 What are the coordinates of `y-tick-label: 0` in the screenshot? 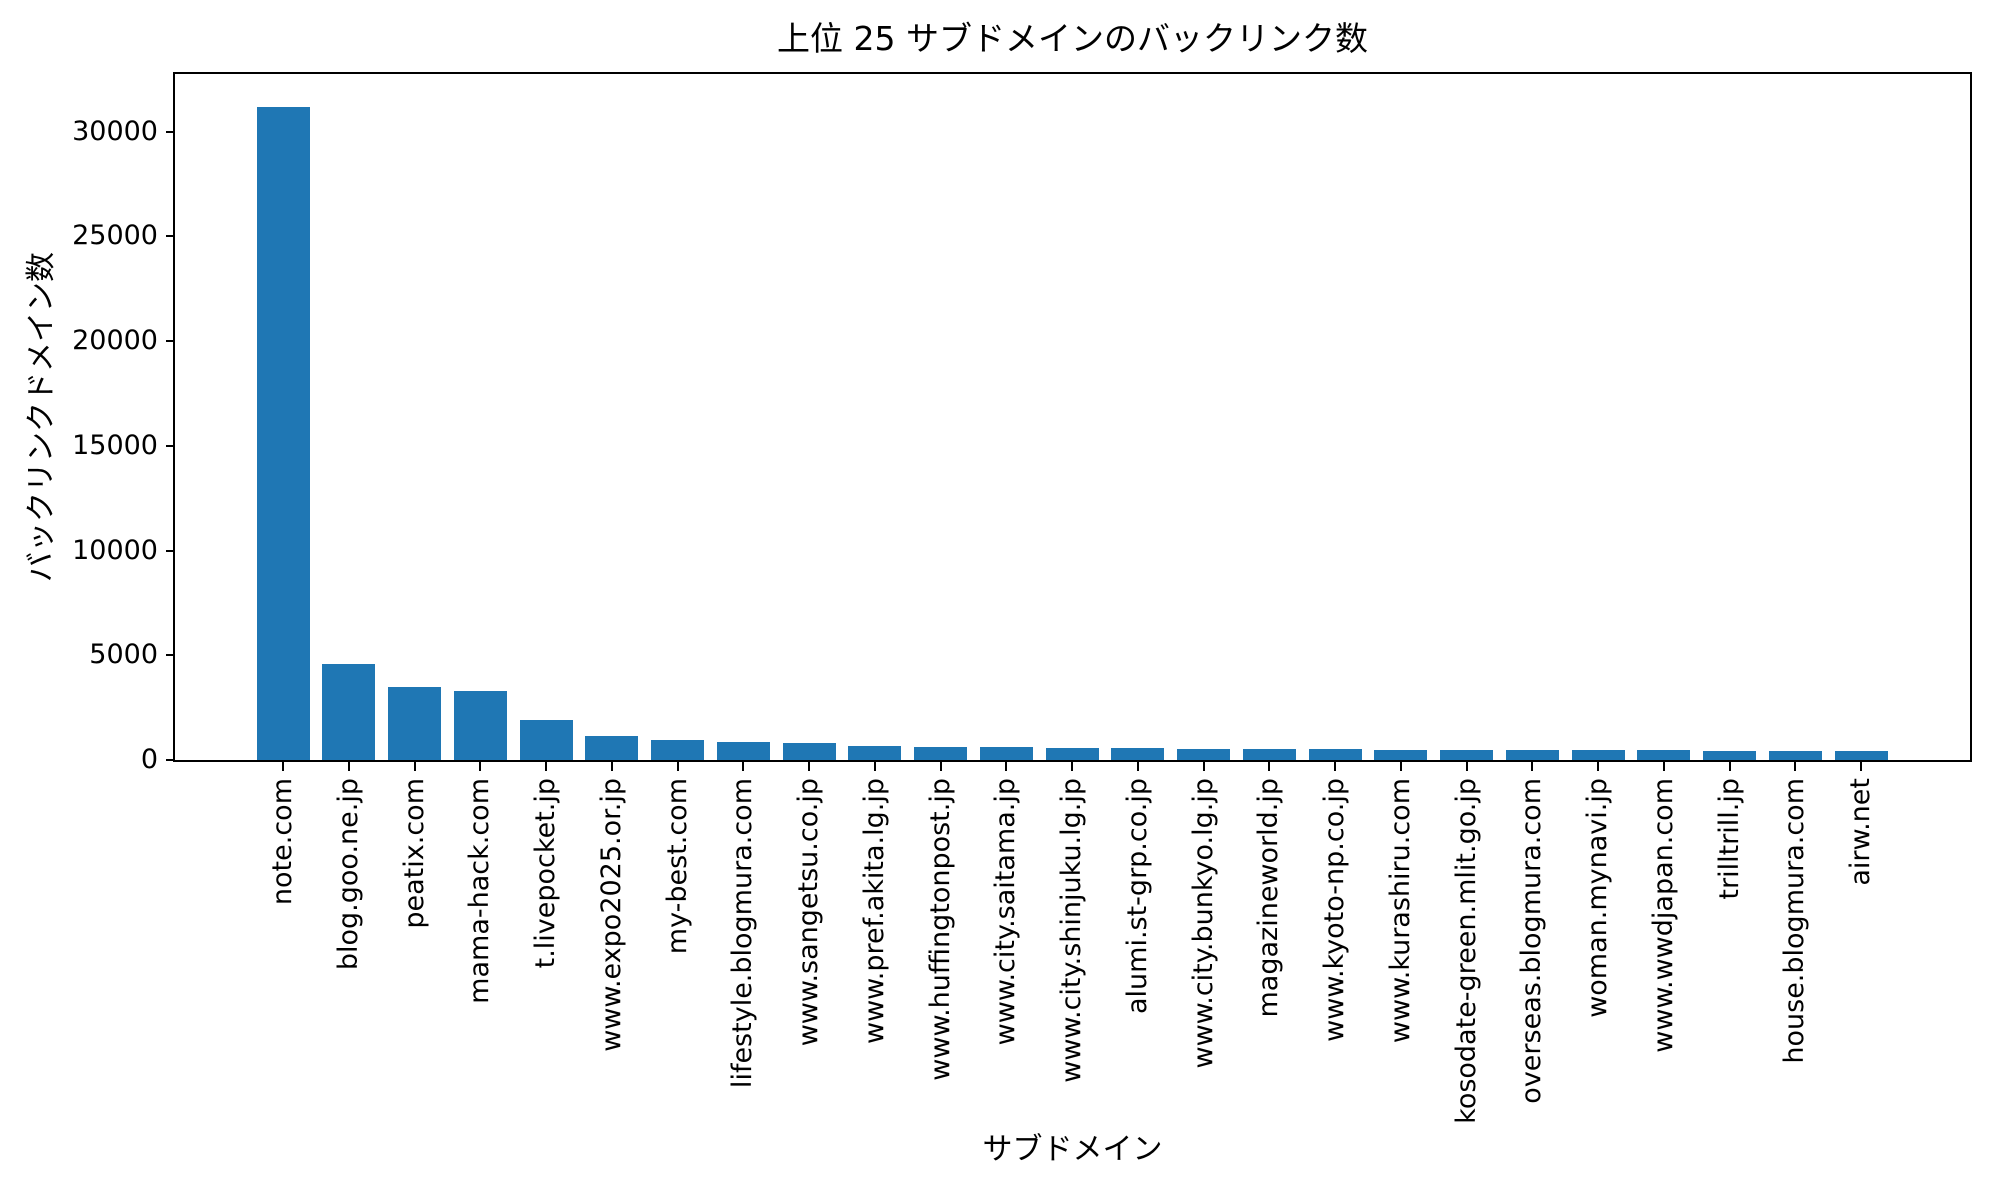 It's located at (149, 759).